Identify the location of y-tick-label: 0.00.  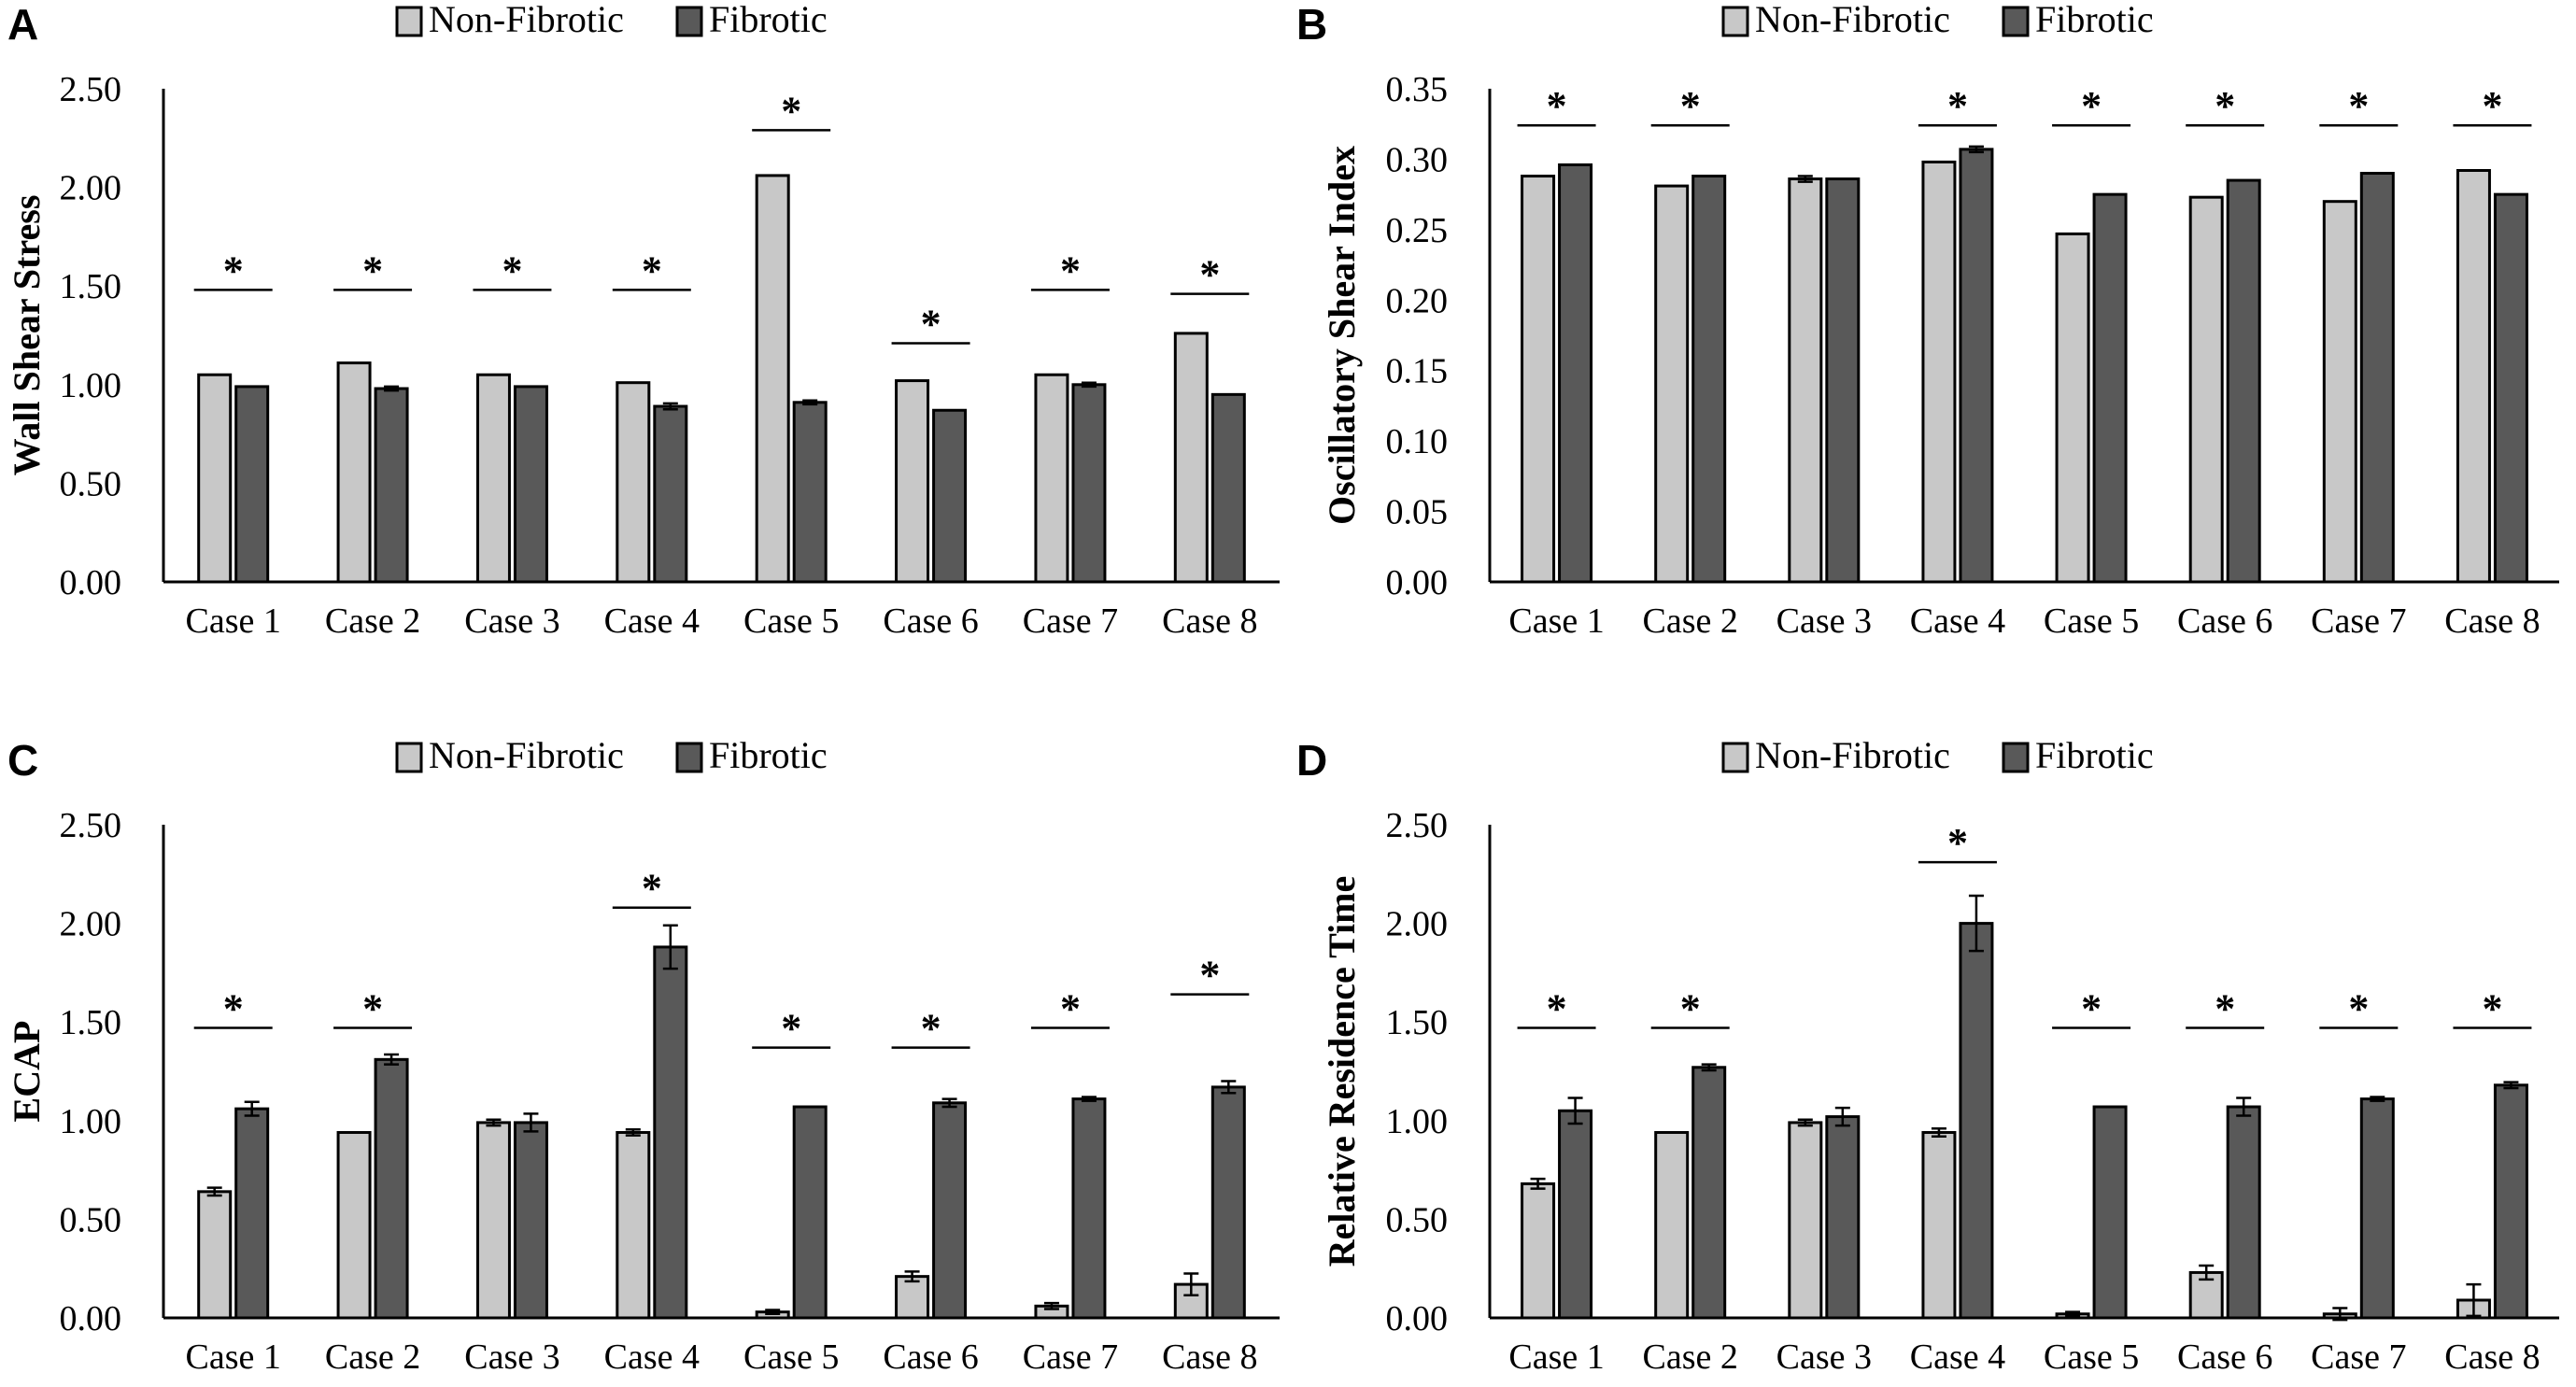
(1417, 1318).